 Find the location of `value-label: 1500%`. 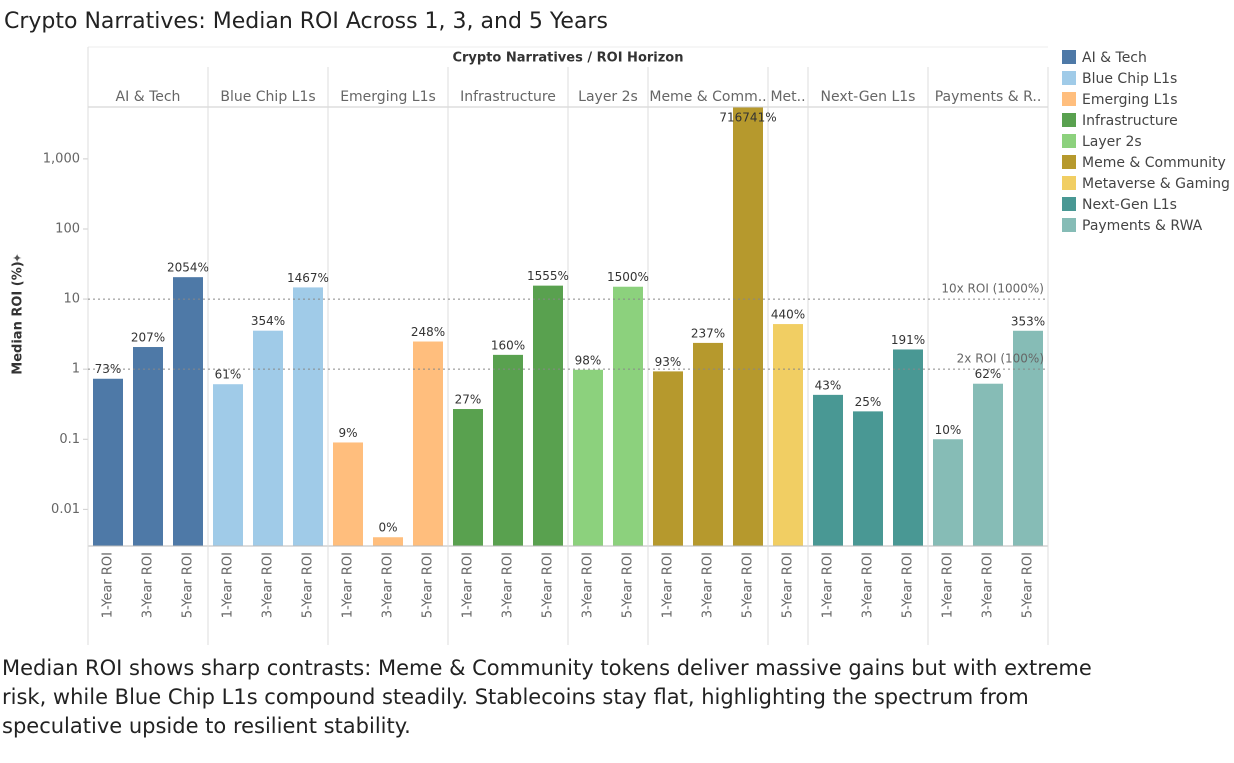

value-label: 1500% is located at coordinates (628, 277).